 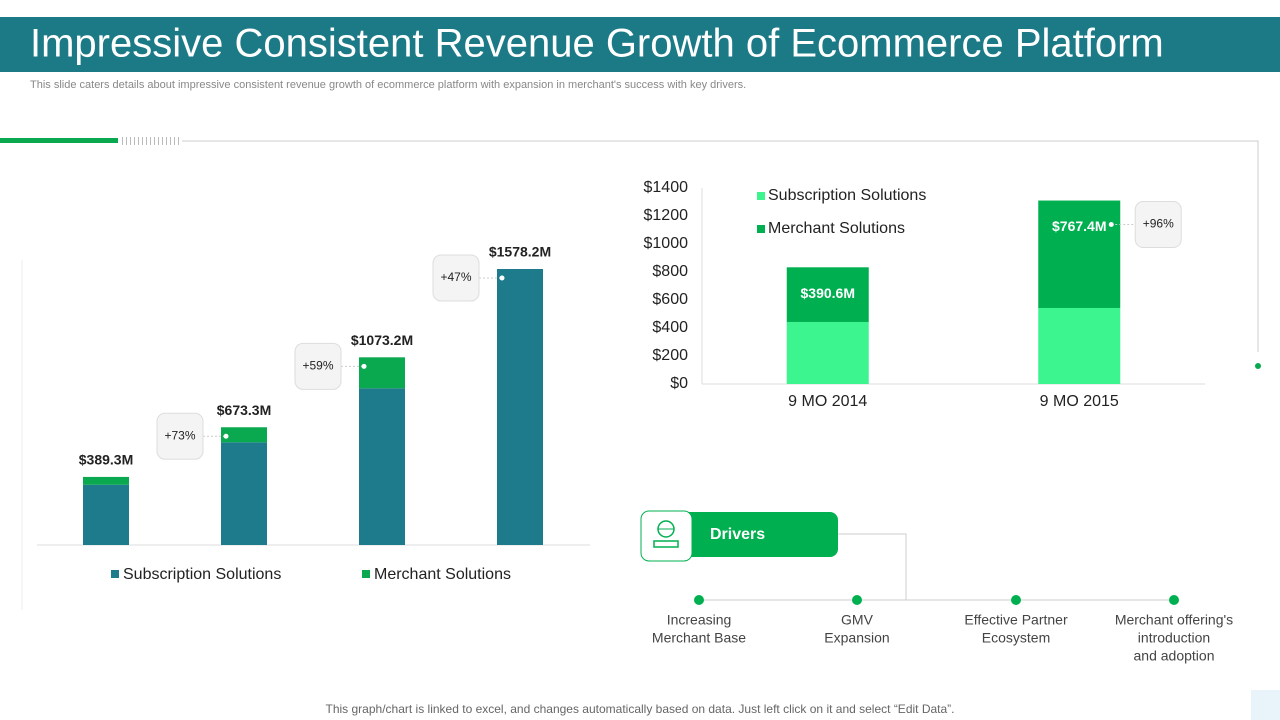 I want to click on driver-label: introduction, so click(x=1174, y=638).